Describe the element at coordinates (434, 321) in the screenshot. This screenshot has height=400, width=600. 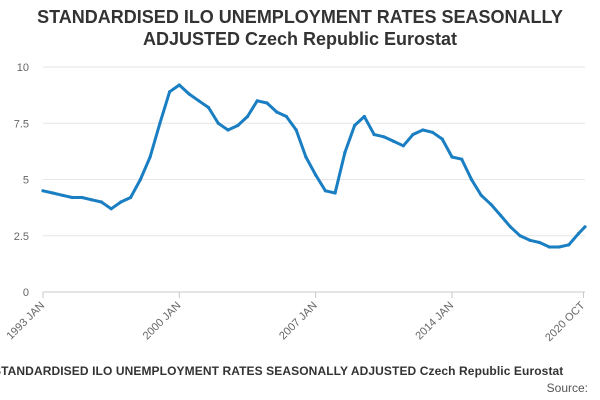
I see `x-tick-label: 2014 JAN` at that location.